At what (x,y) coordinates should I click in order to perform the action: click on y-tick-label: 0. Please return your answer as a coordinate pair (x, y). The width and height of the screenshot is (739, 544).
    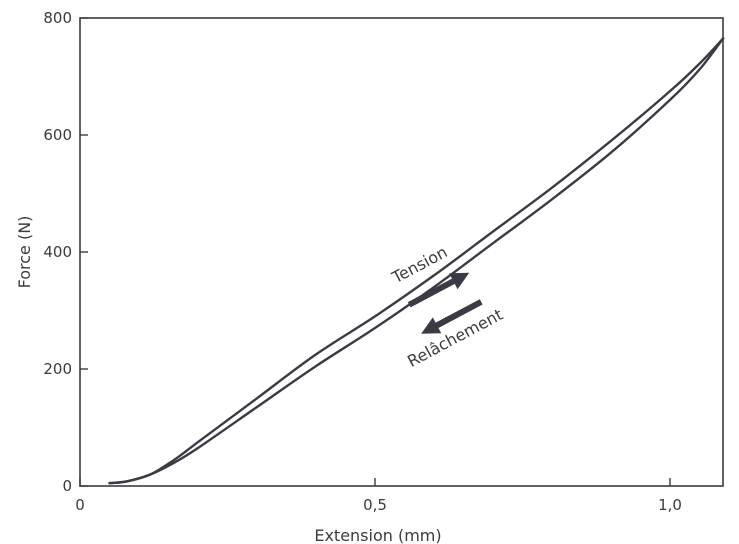
    Looking at the image, I should click on (67, 486).